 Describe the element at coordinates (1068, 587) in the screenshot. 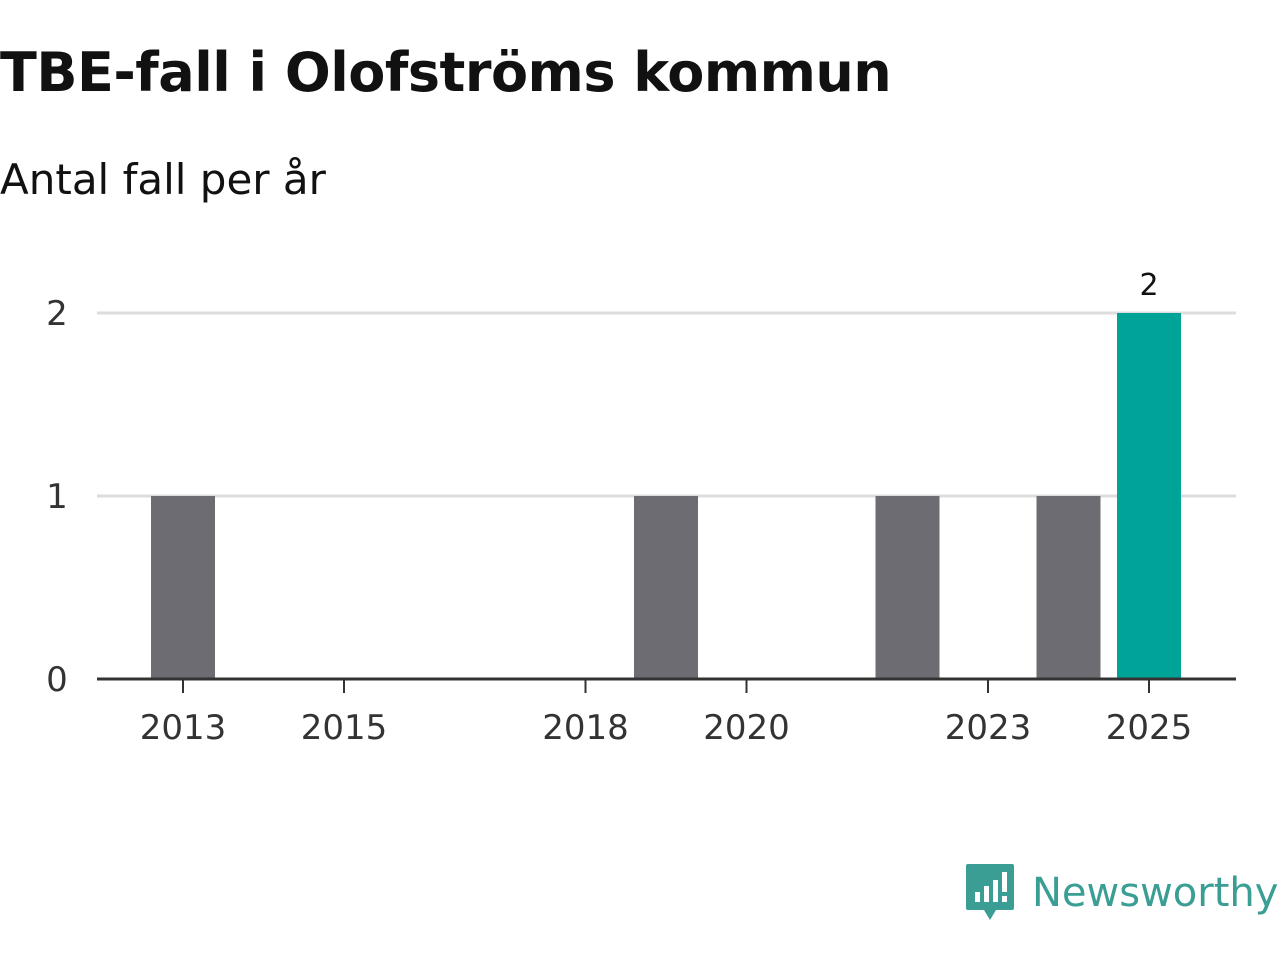

I see `bar-2024` at that location.